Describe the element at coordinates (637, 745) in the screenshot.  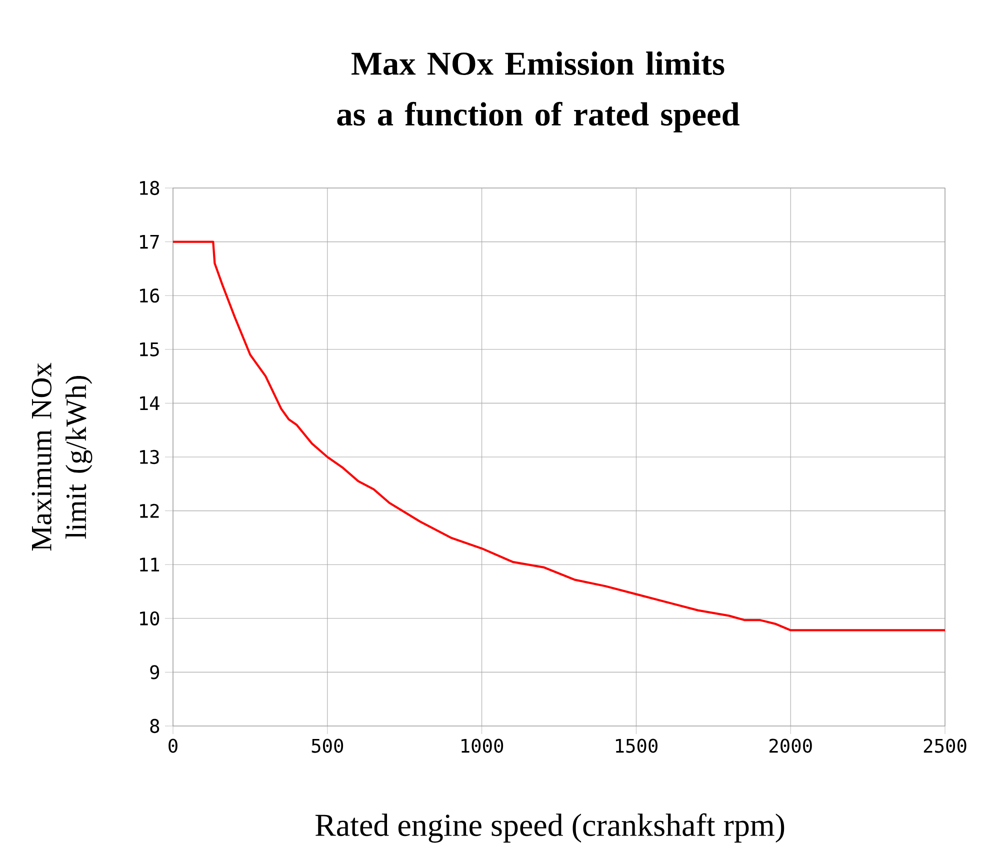
I see `x-tick-label: 1500` at that location.